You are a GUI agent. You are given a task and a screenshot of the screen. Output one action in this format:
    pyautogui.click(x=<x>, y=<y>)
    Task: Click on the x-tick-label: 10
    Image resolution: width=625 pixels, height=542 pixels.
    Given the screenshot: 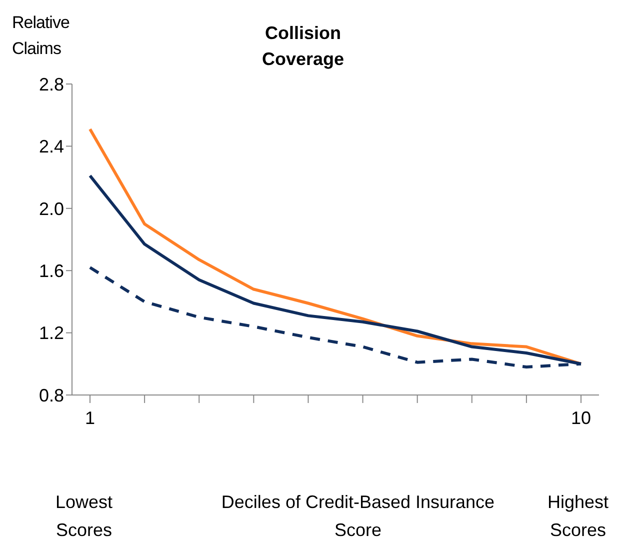 What is the action you would take?
    pyautogui.click(x=581, y=418)
    